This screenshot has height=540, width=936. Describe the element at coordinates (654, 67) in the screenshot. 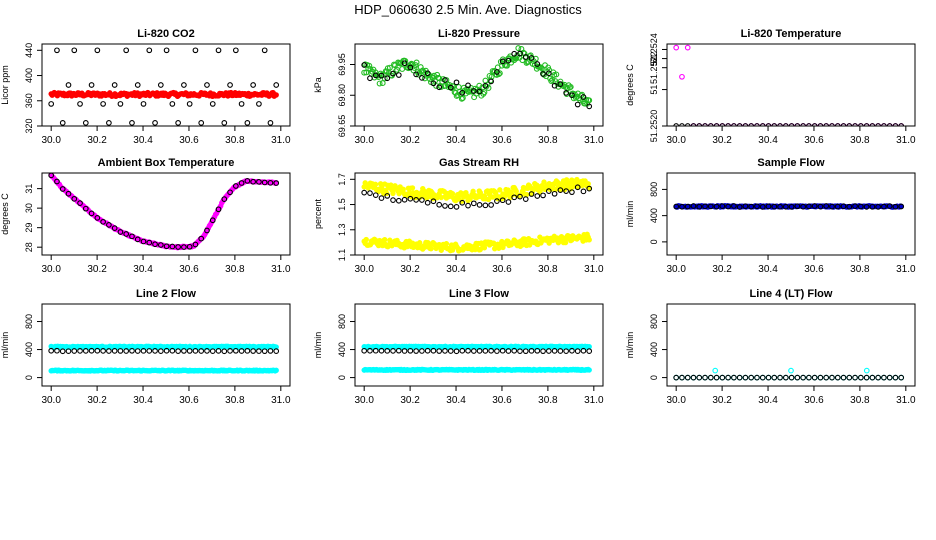

I see `y-tick-label: 51.2522` at that location.